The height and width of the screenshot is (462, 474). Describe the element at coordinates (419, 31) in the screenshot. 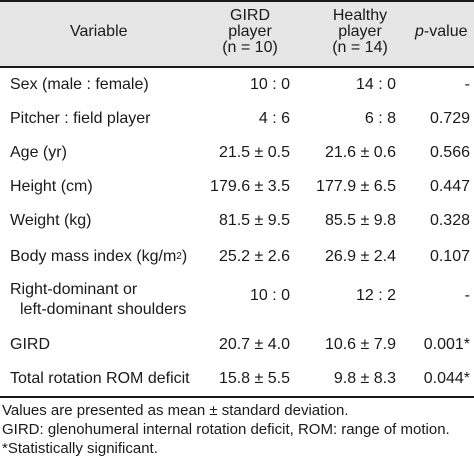

I see `header-p-italic: p` at that location.